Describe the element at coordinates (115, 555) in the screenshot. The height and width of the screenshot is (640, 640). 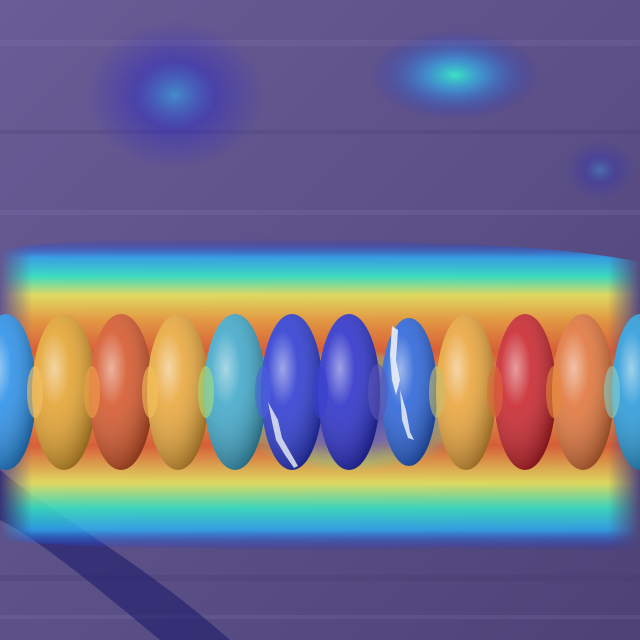
I see `cable-shadow` at that location.